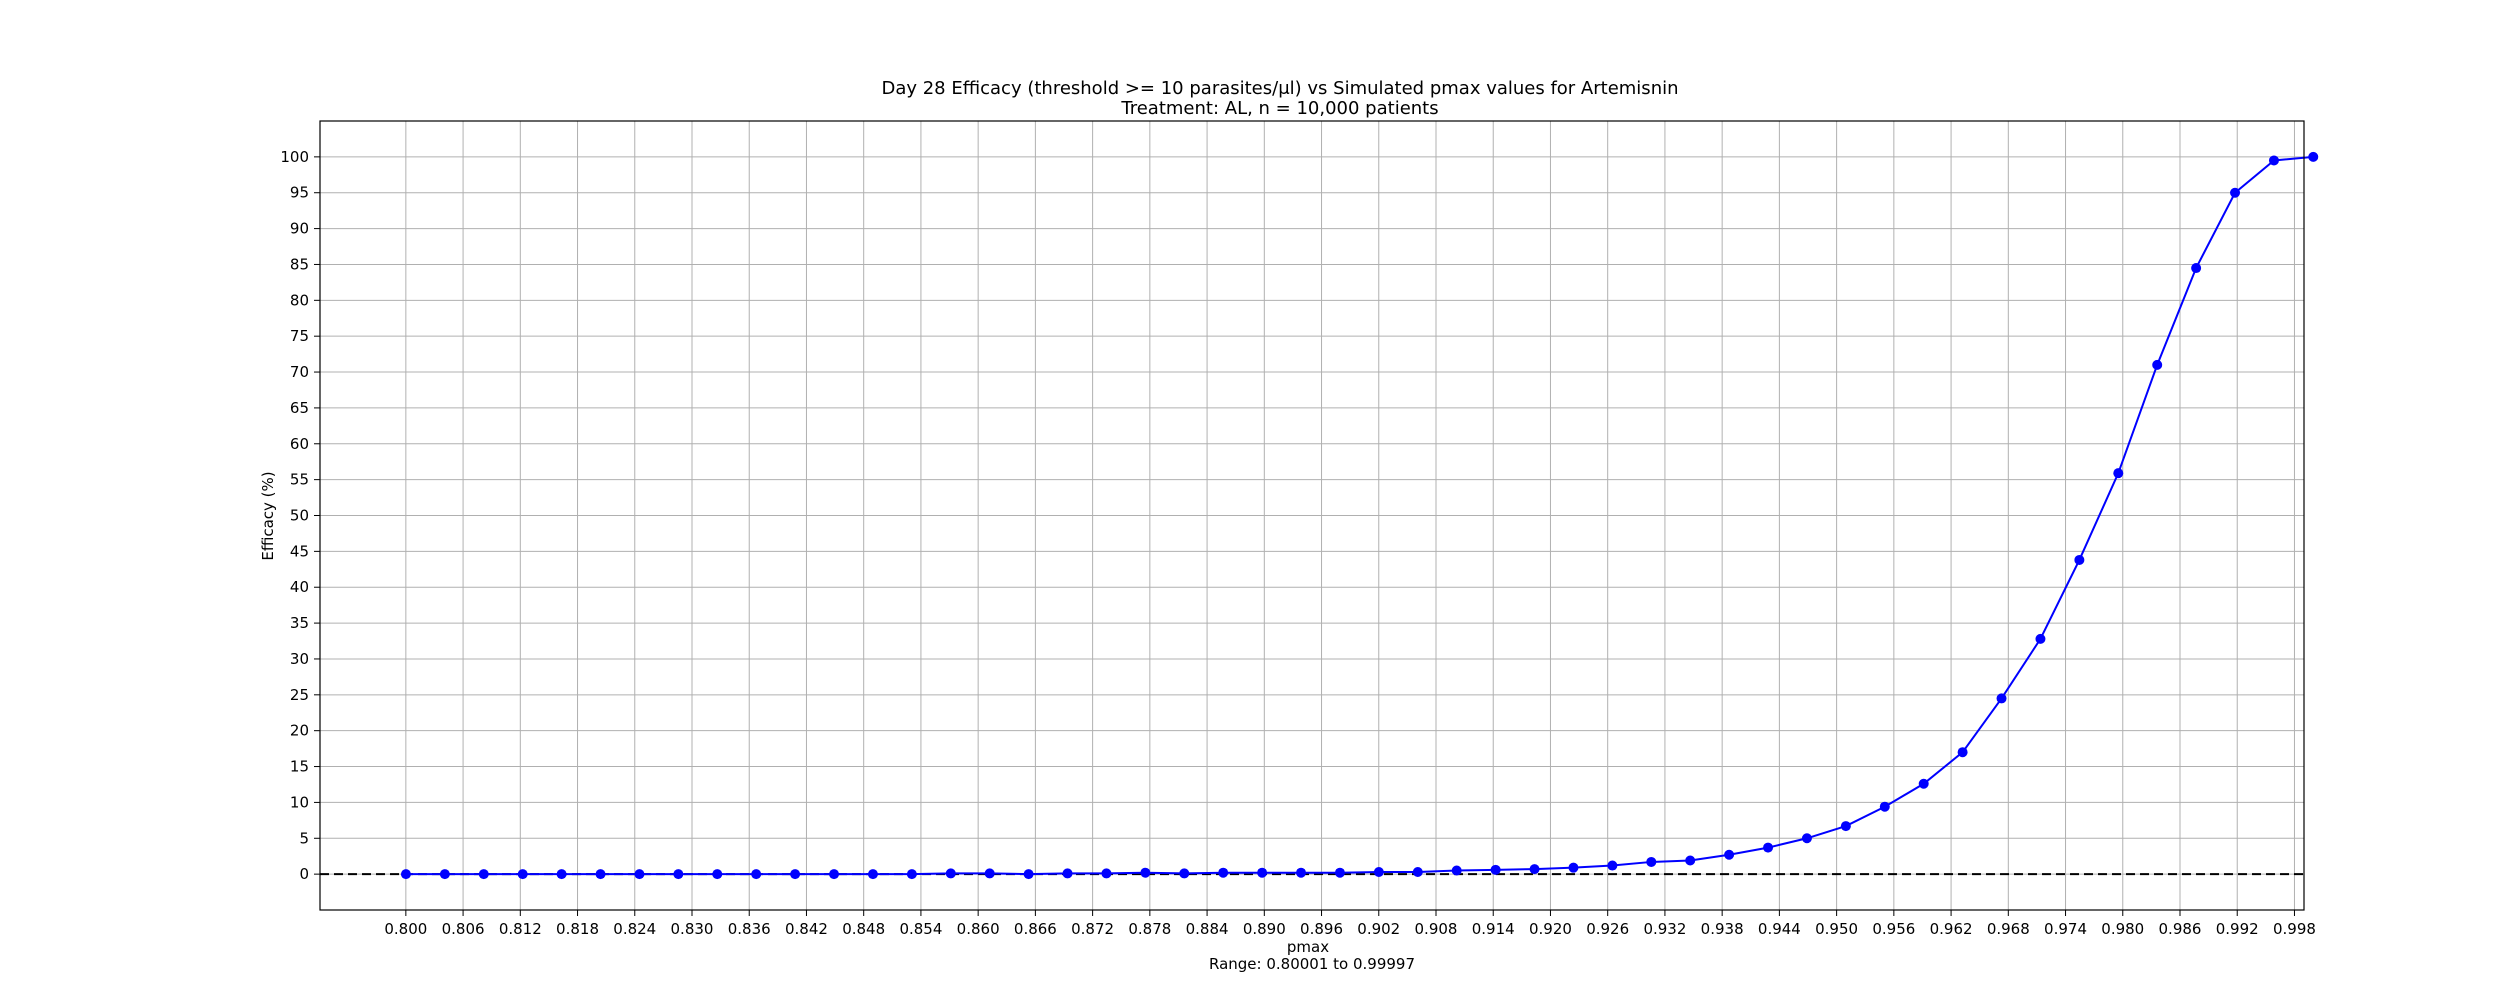 The height and width of the screenshot is (1000, 2500). Describe the element at coordinates (806, 929) in the screenshot. I see `x-tick-label: 0.842` at that location.